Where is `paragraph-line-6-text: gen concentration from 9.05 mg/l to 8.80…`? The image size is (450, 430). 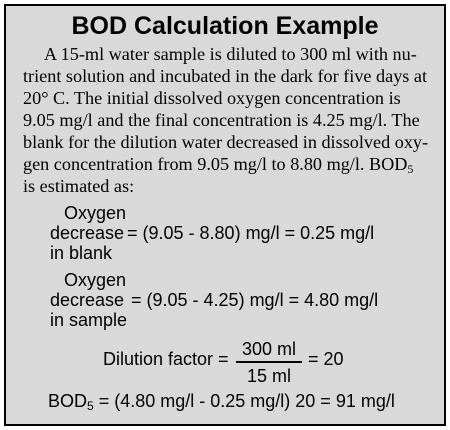 paragraph-line-6-text: gen concentration from 9.05 mg/l to 8.80… is located at coordinates (215, 164).